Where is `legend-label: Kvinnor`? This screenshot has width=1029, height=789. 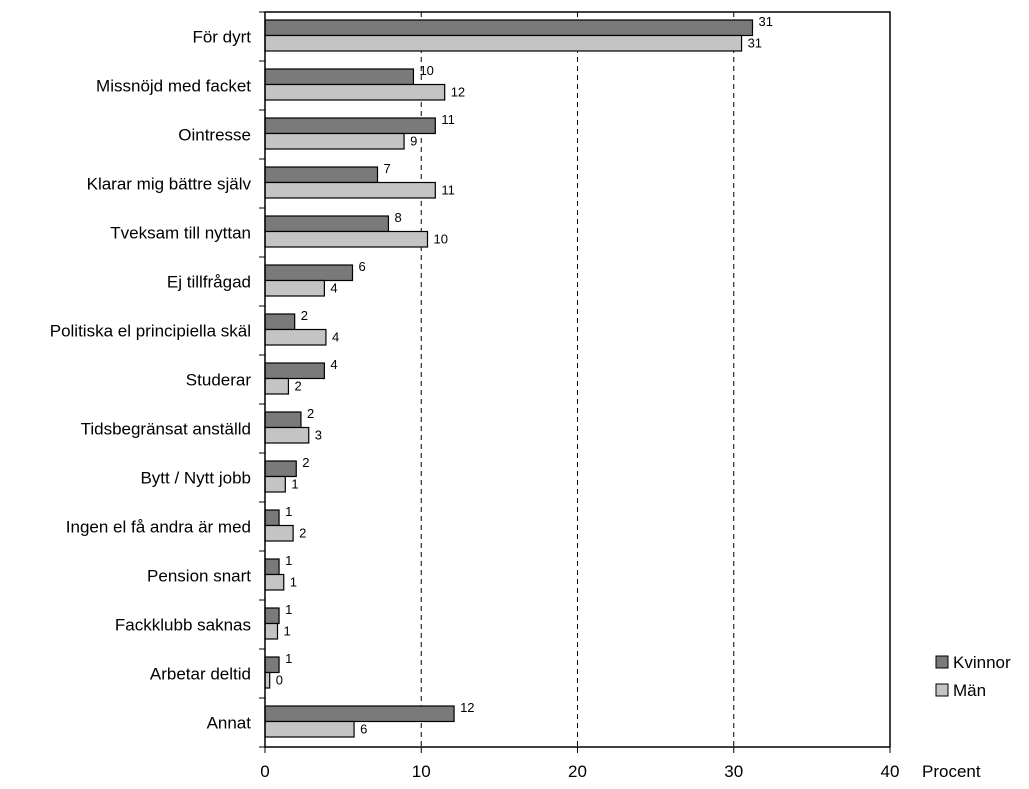 legend-label: Kvinnor is located at coordinates (982, 662).